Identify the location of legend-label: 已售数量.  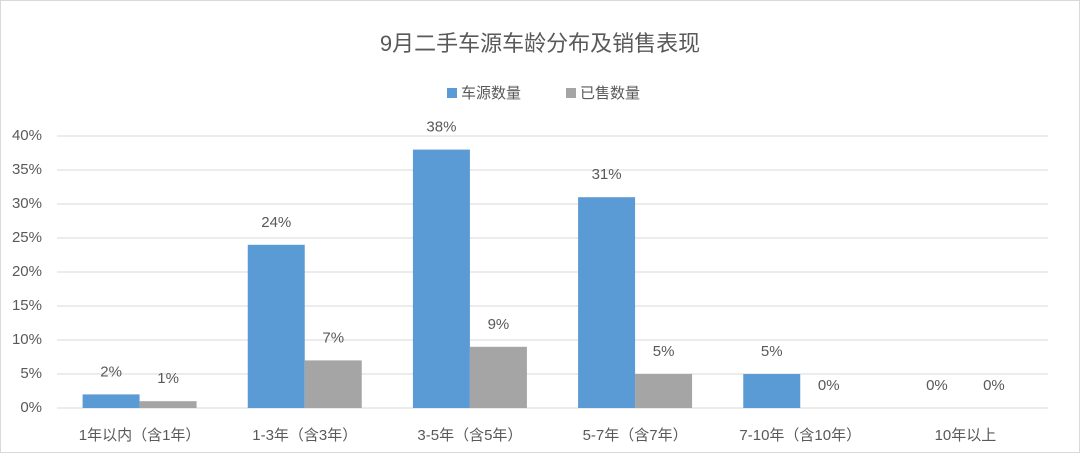
(610, 93).